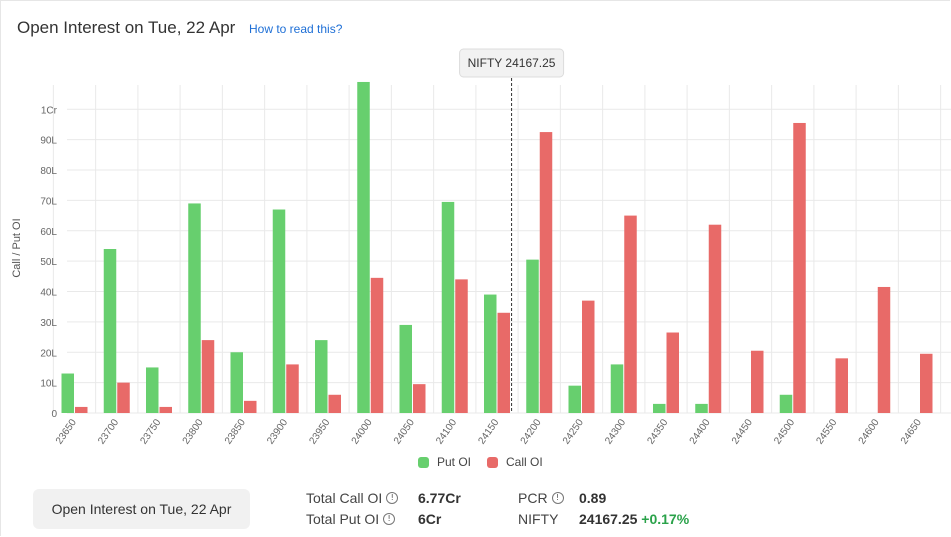  Describe the element at coordinates (593, 498) in the screenshot. I see `pcr-value: 0.89` at that location.